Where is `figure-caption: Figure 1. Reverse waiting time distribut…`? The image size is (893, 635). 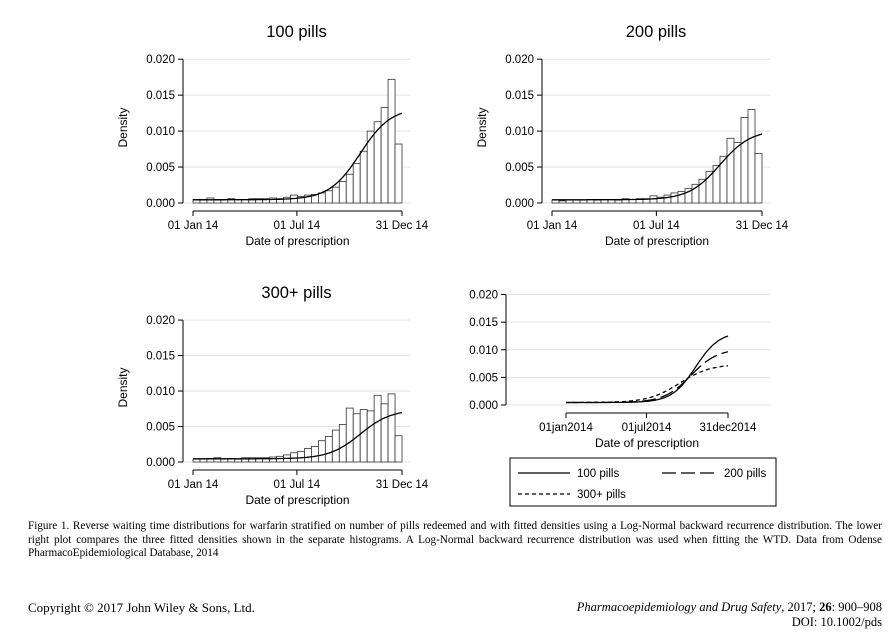 figure-caption: Figure 1. Reverse waiting time distribut… is located at coordinates (455, 539).